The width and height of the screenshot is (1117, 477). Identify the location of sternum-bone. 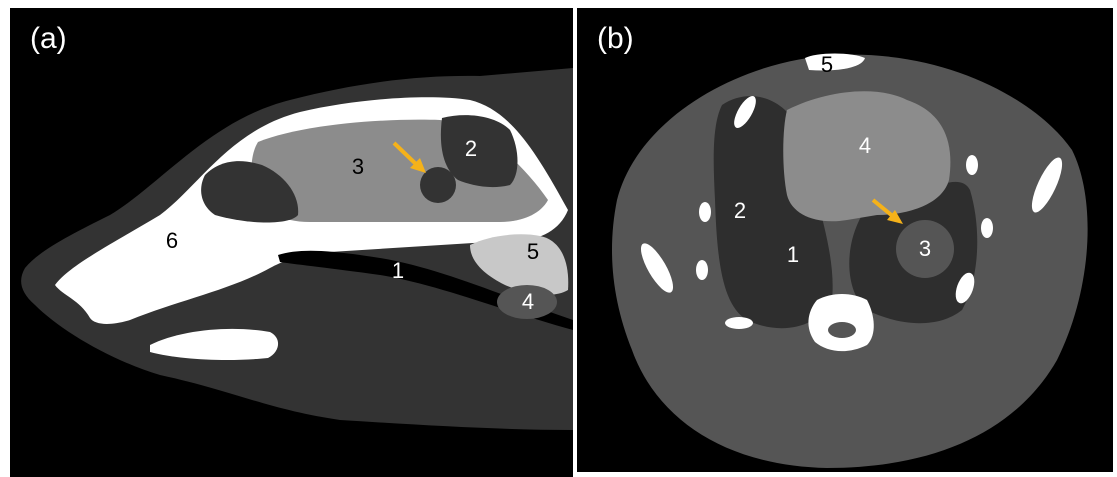
(835, 62).